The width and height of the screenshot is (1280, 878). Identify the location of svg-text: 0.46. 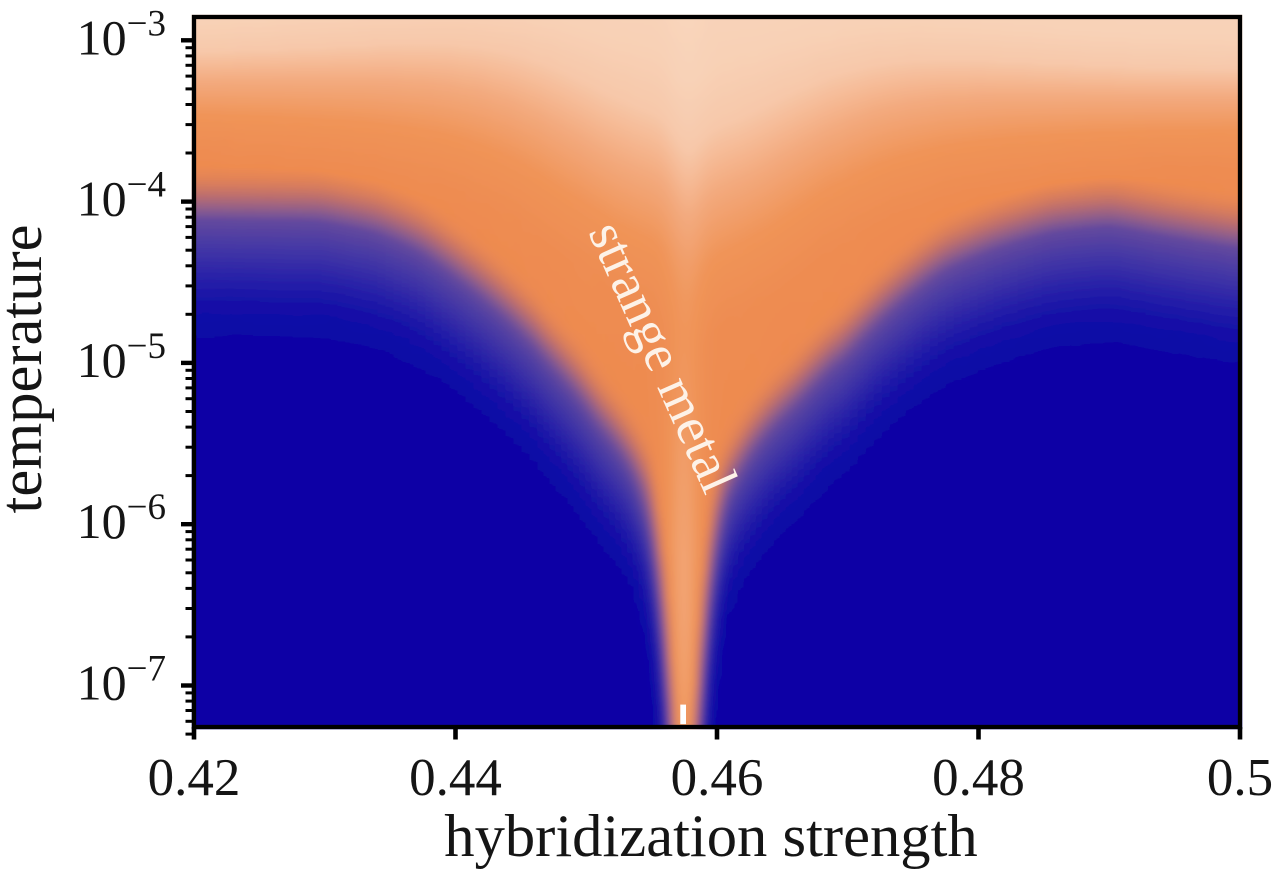
(717, 778).